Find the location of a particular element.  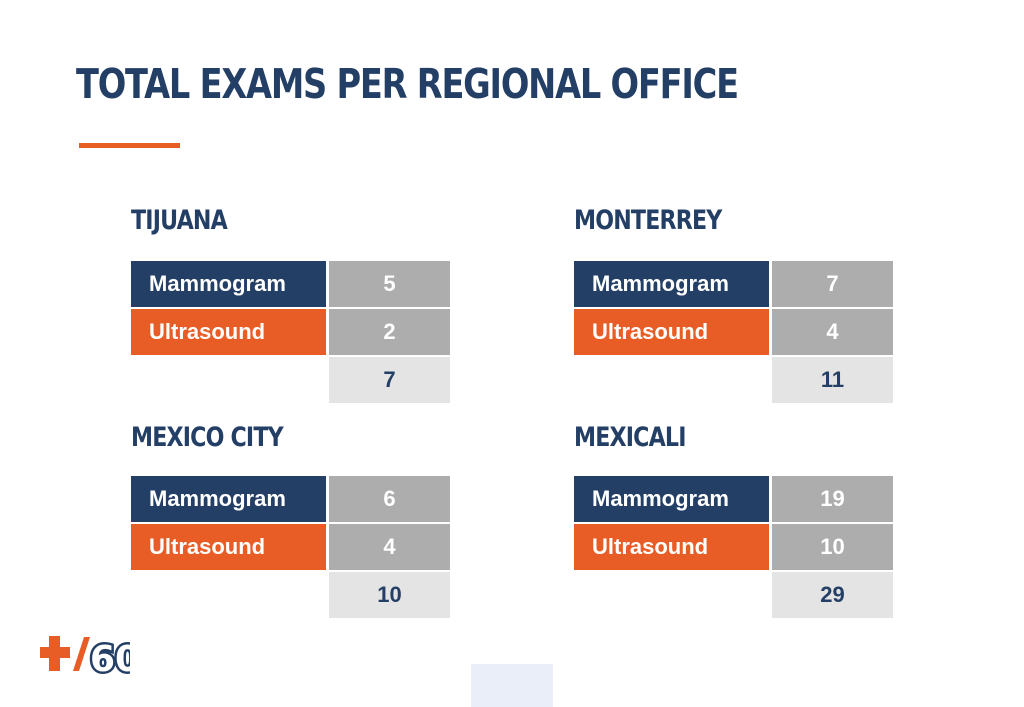

office-card-mexicali: MEXICALI Mammogram 19 Ultrasound 10 29 is located at coordinates (739, 520).